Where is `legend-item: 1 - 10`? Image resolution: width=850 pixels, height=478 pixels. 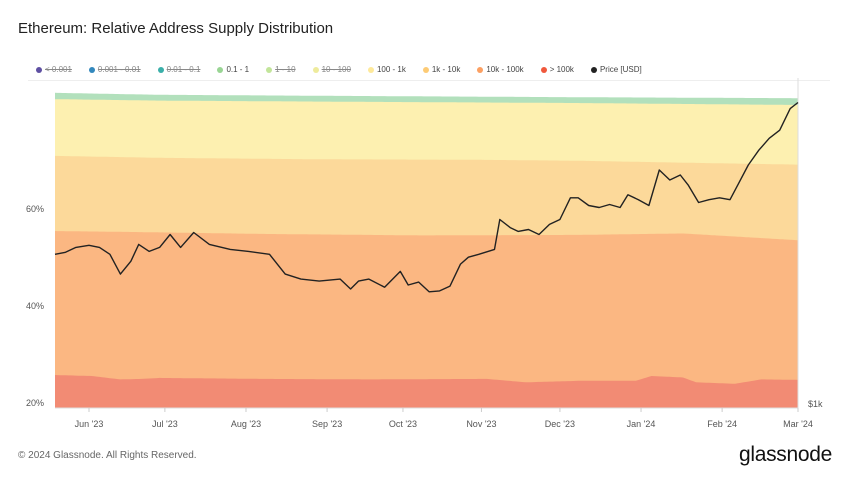
legend-item: 1 - 10 is located at coordinates (281, 69).